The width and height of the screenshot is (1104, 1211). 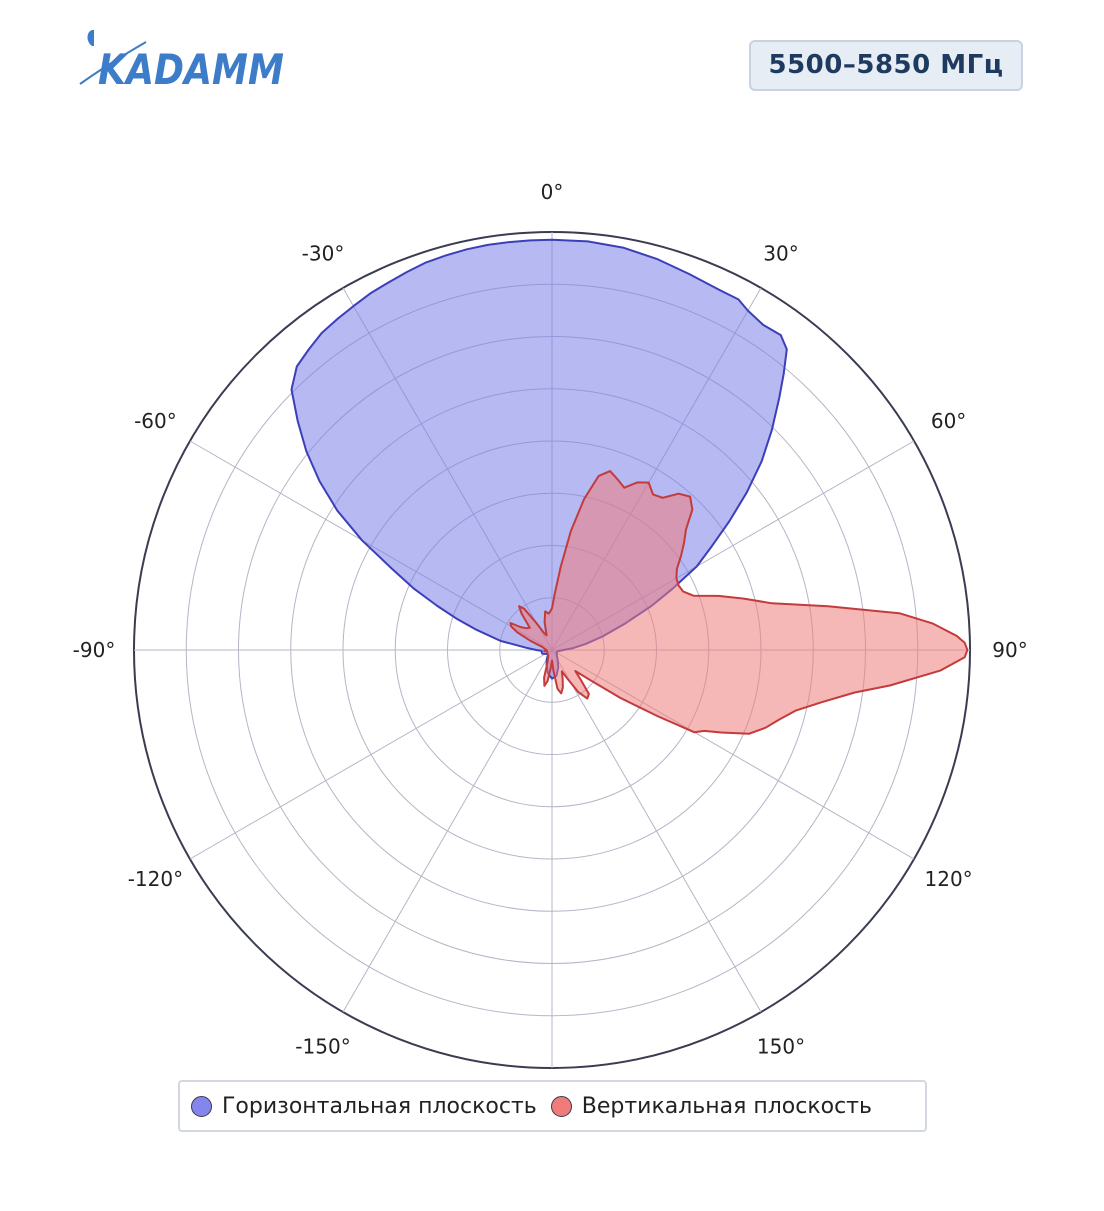 I want to click on legend-item-vertical: Вертикальная плоскость, so click(x=711, y=1106).